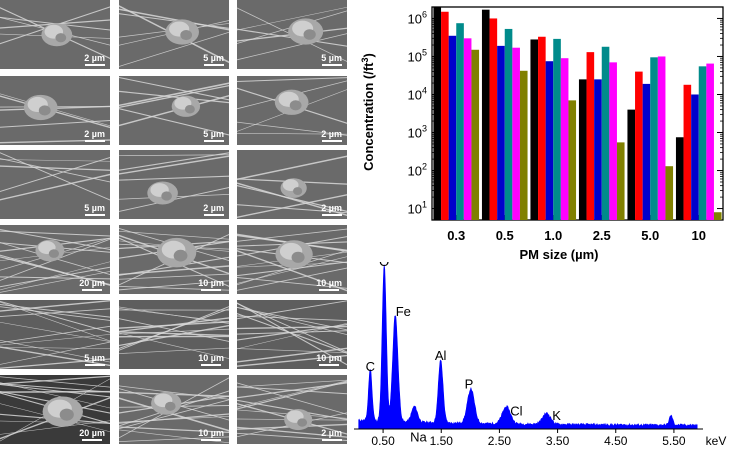  Describe the element at coordinates (557, 129) in the screenshot. I see `bar-1.0-s3` at that location.